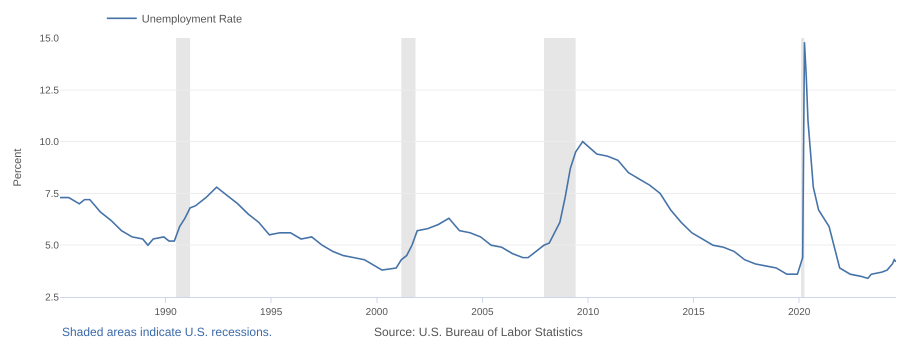 This screenshot has height=349, width=900. I want to click on x-tick-label: 2015, so click(694, 312).